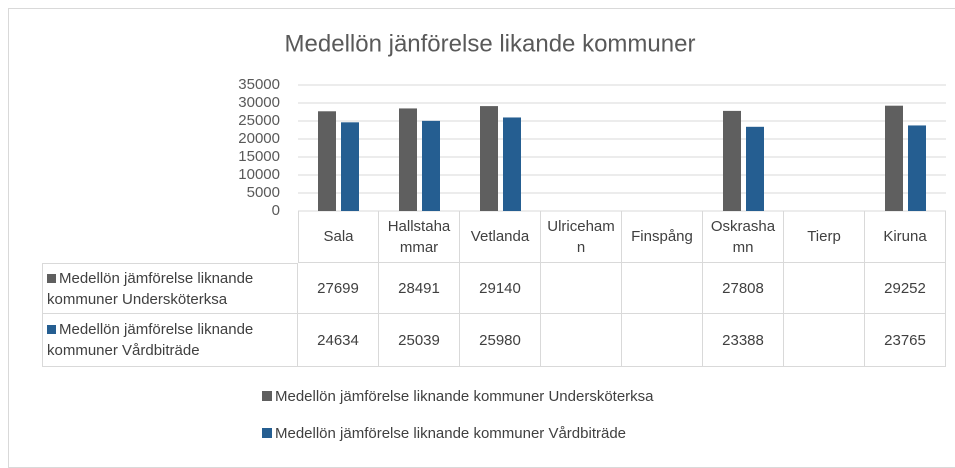 The height and width of the screenshot is (468, 955). What do you see at coordinates (259, 102) in the screenshot?
I see `y-tick-label: 30000` at bounding box center [259, 102].